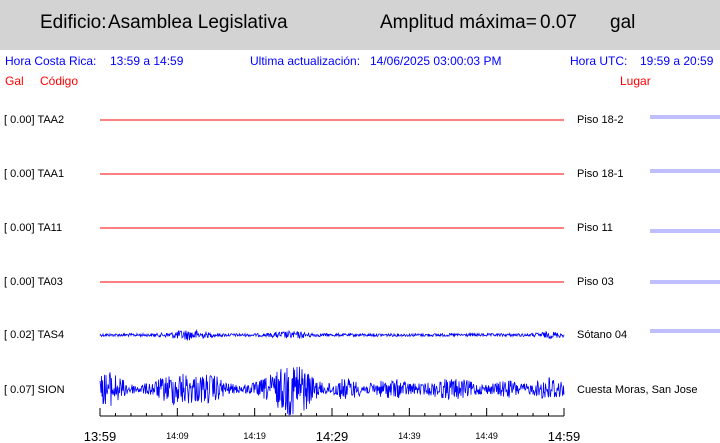 Image resolution: width=720 pixels, height=443 pixels. I want to click on utc-time-range: 19:59 a 20:59, so click(677, 61).